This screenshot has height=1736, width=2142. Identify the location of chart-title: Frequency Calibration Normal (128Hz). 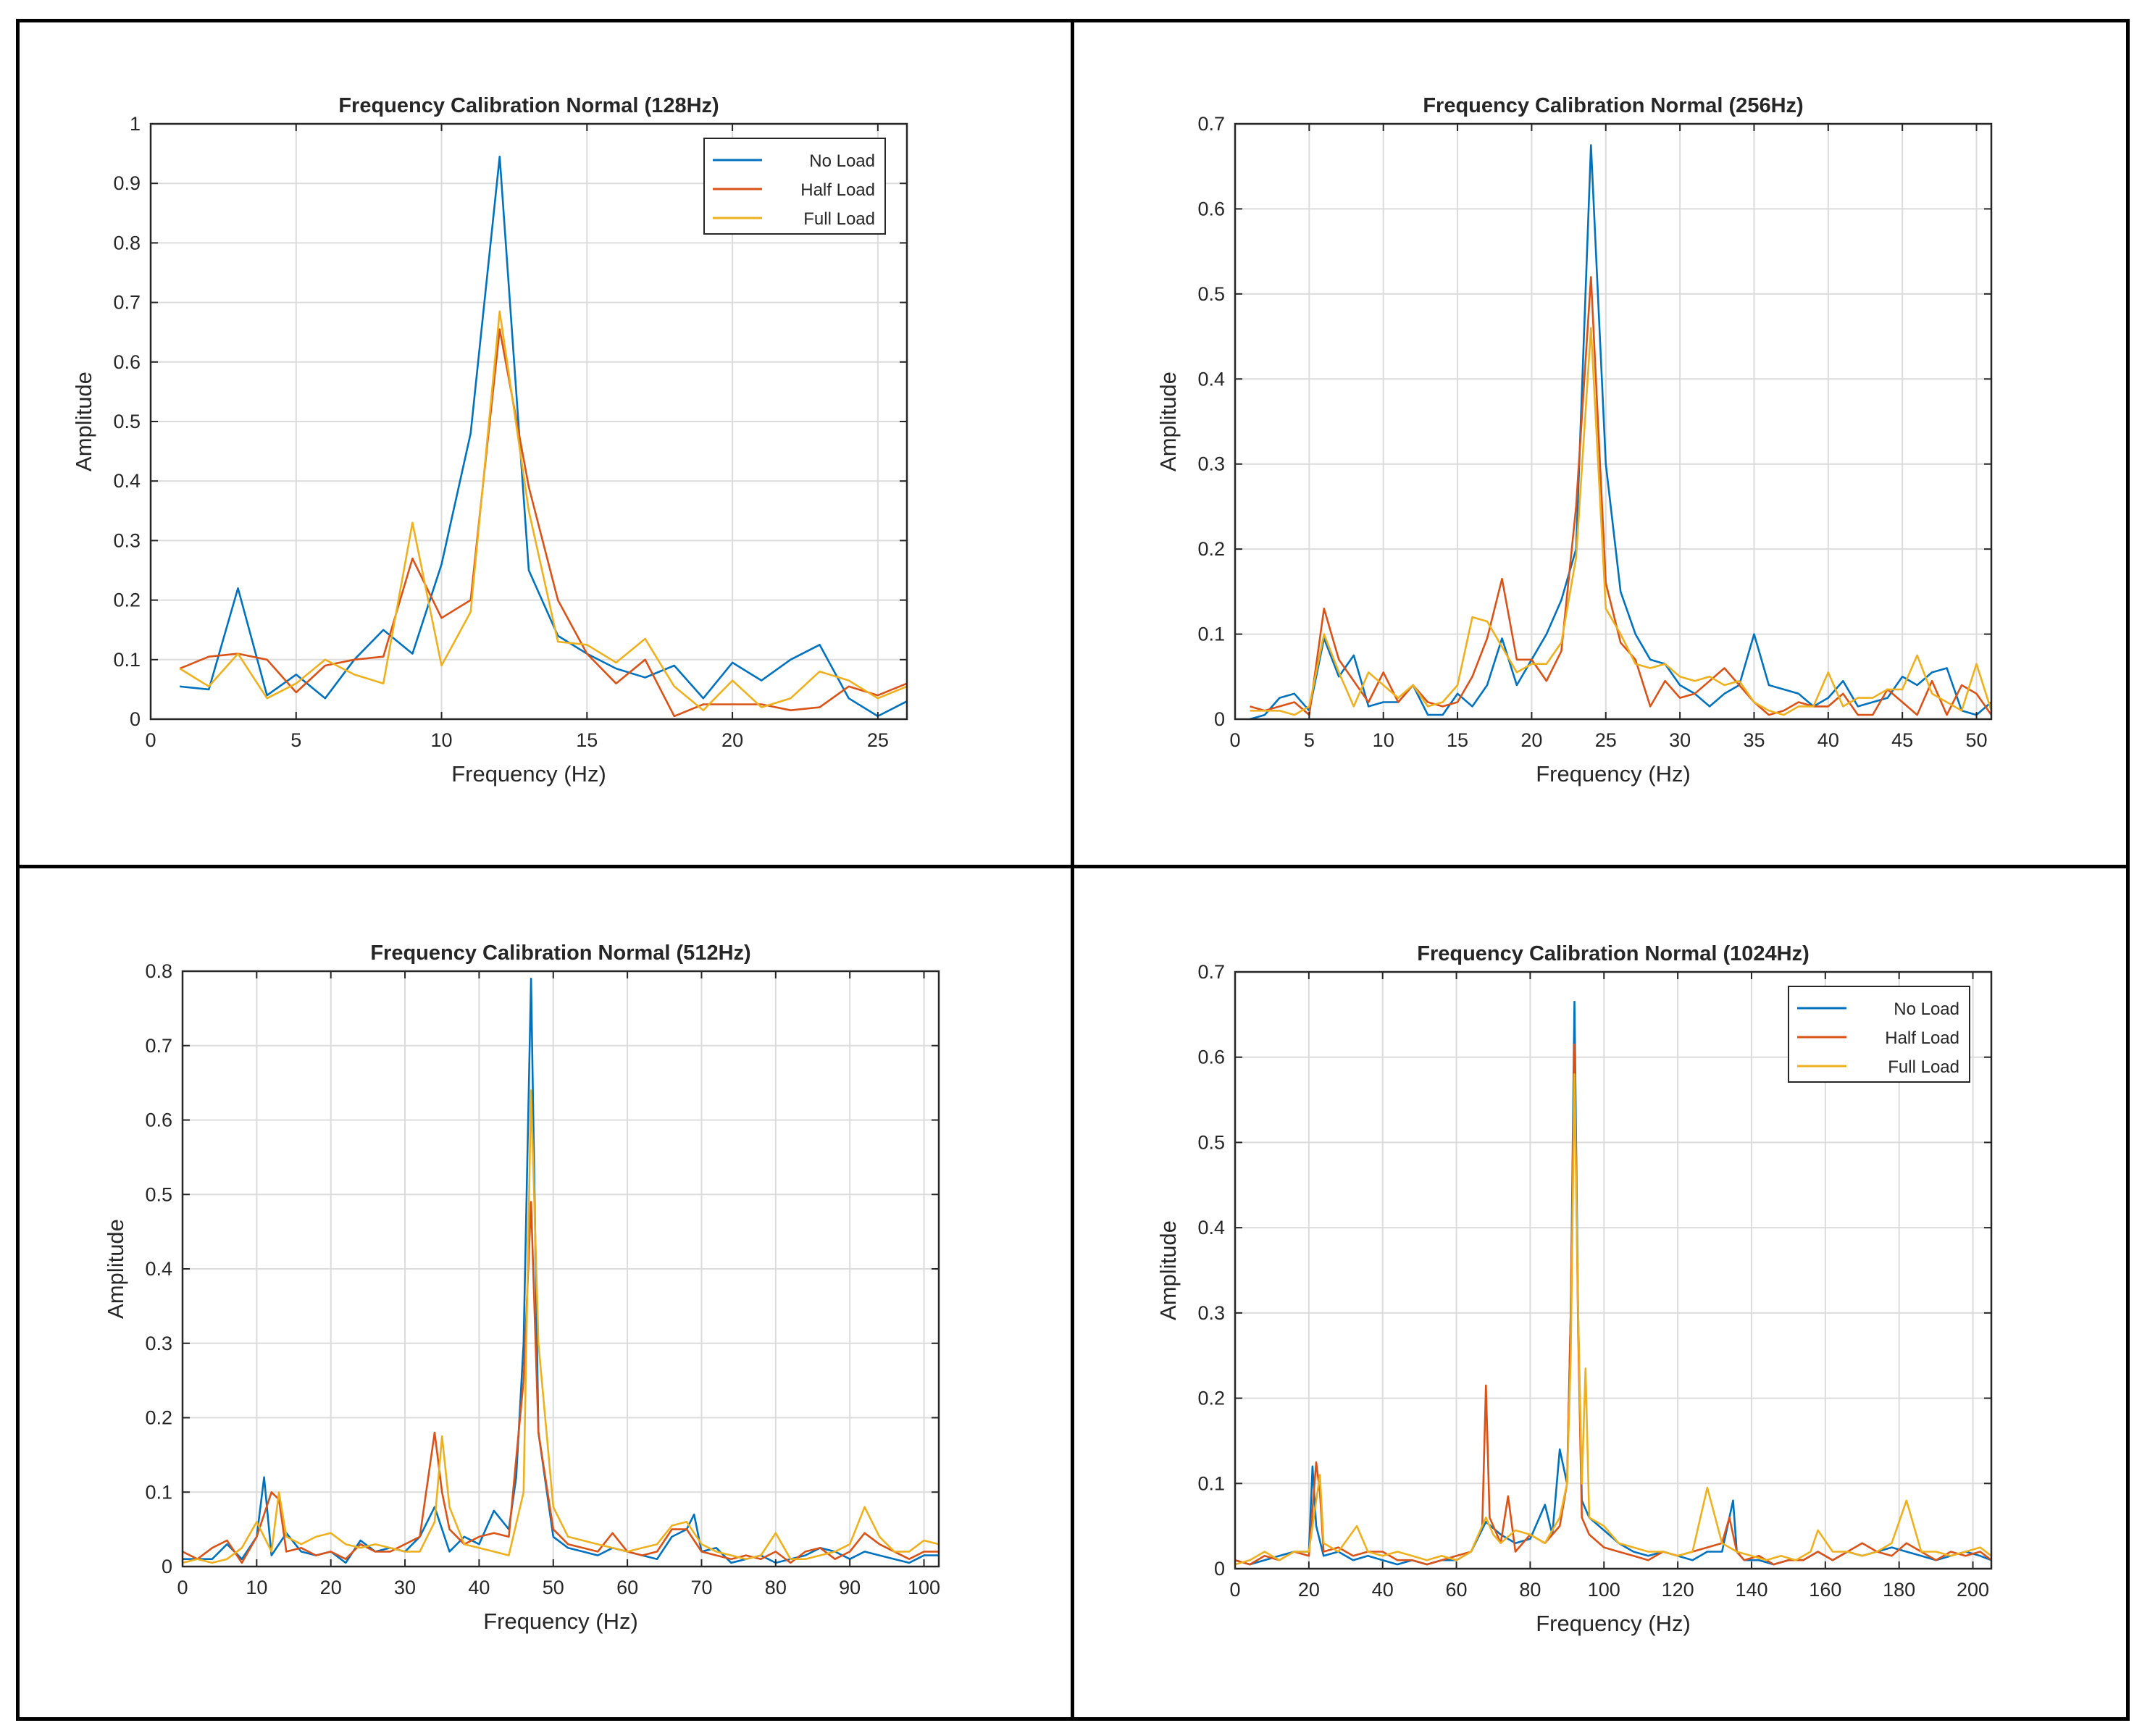
(528, 106).